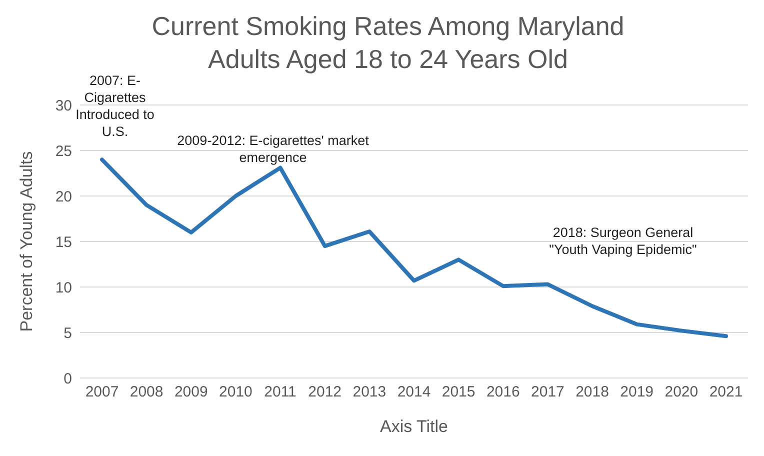  What do you see at coordinates (63, 242) in the screenshot?
I see `y-tick-label: 15` at bounding box center [63, 242].